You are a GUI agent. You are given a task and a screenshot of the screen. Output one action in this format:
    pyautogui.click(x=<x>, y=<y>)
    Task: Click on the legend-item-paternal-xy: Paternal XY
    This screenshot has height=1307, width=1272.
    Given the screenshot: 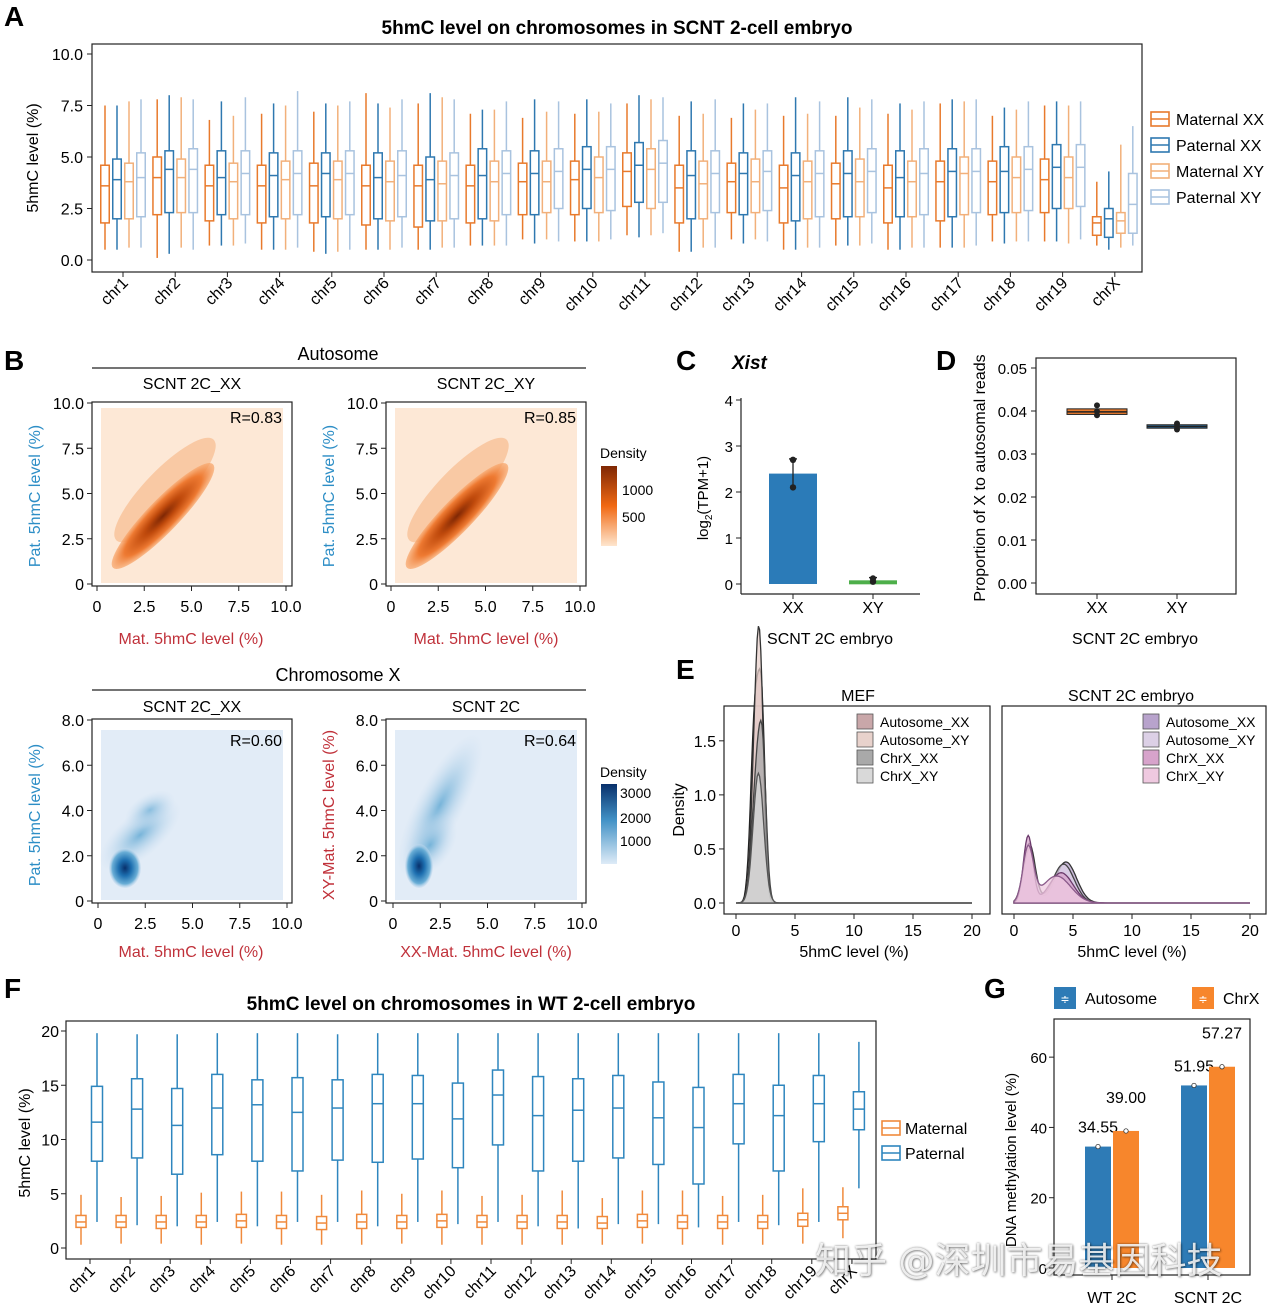 What is the action you would take?
    pyautogui.click(x=1206, y=198)
    